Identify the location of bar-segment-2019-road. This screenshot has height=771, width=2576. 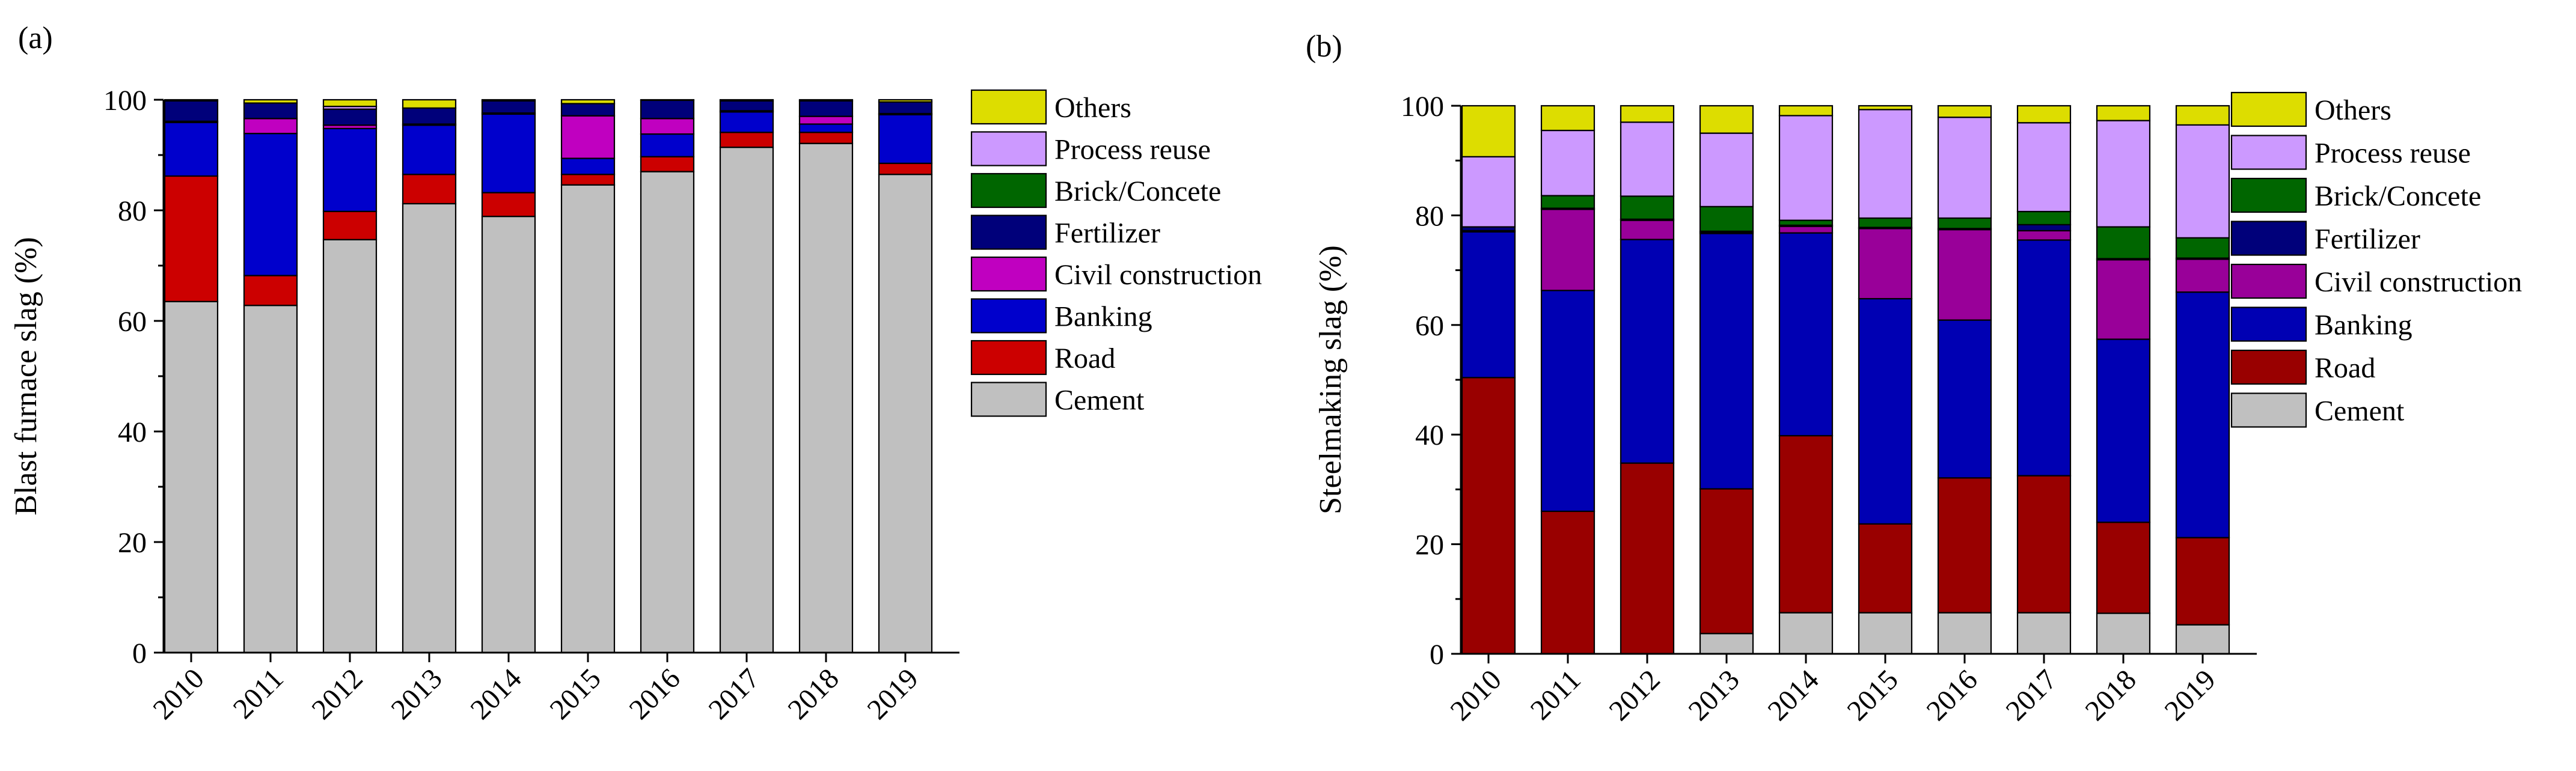
(2202, 581).